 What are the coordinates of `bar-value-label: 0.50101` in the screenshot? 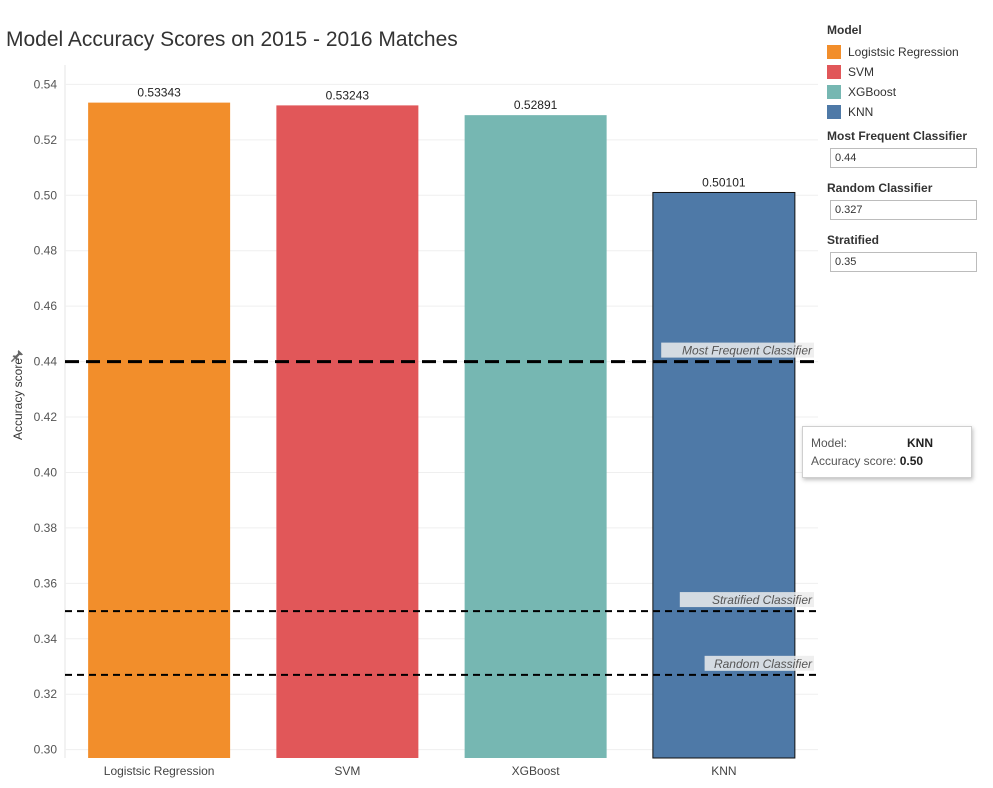 It's located at (724, 182).